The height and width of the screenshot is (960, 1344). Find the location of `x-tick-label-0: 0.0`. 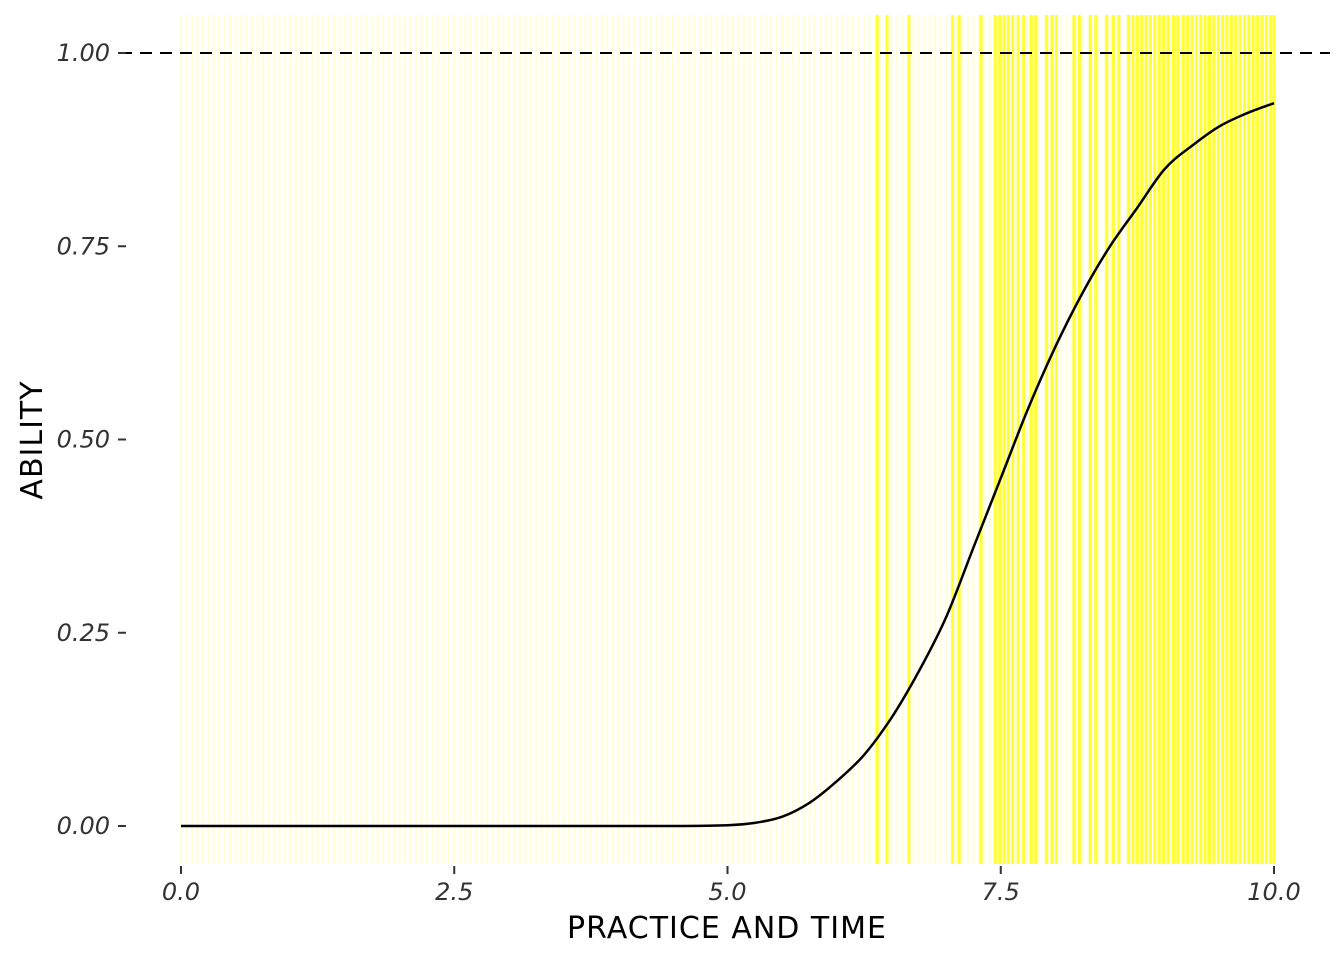

x-tick-label-0: 0.0 is located at coordinates (181, 892).